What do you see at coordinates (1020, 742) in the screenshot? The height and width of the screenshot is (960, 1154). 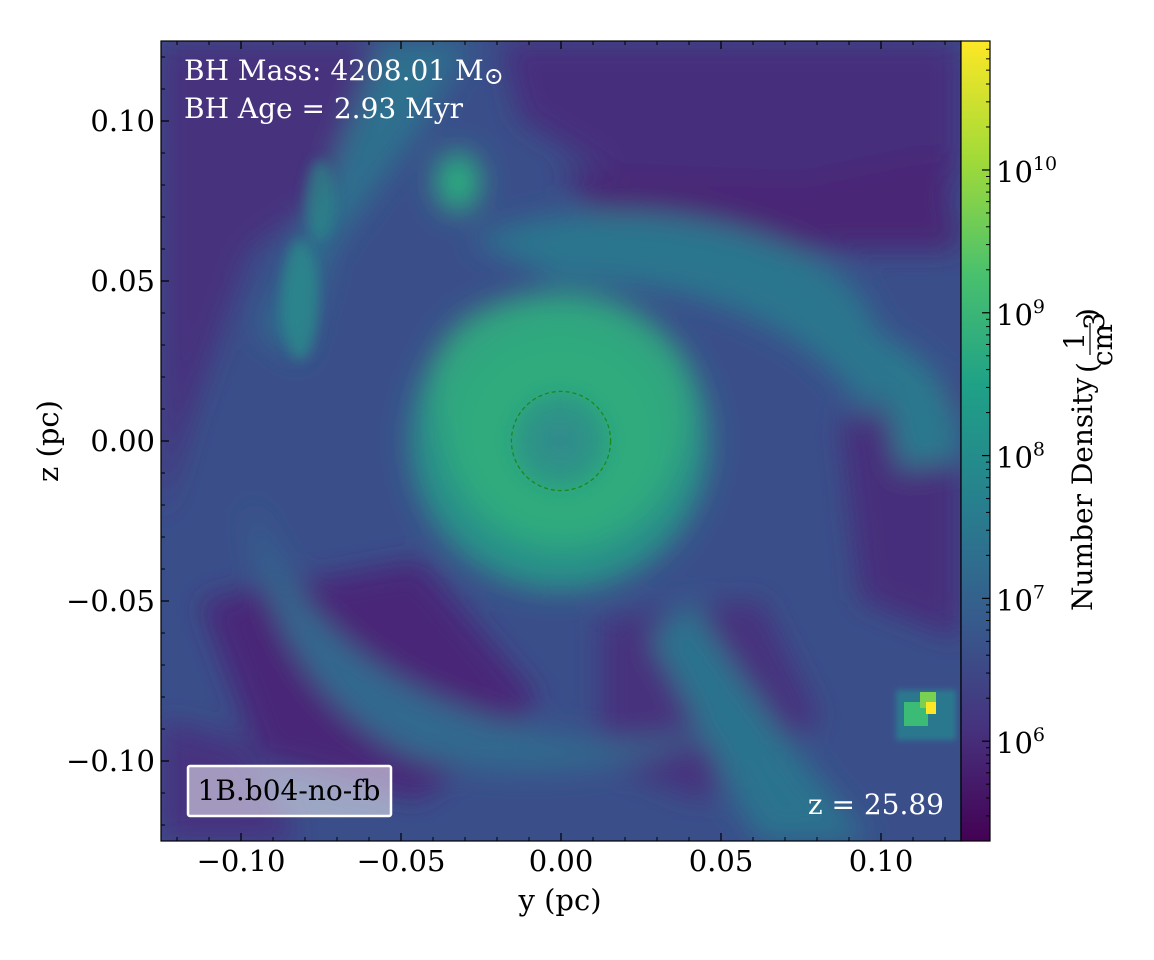 I see `colorbar-tick-label: 10⁶` at bounding box center [1020, 742].